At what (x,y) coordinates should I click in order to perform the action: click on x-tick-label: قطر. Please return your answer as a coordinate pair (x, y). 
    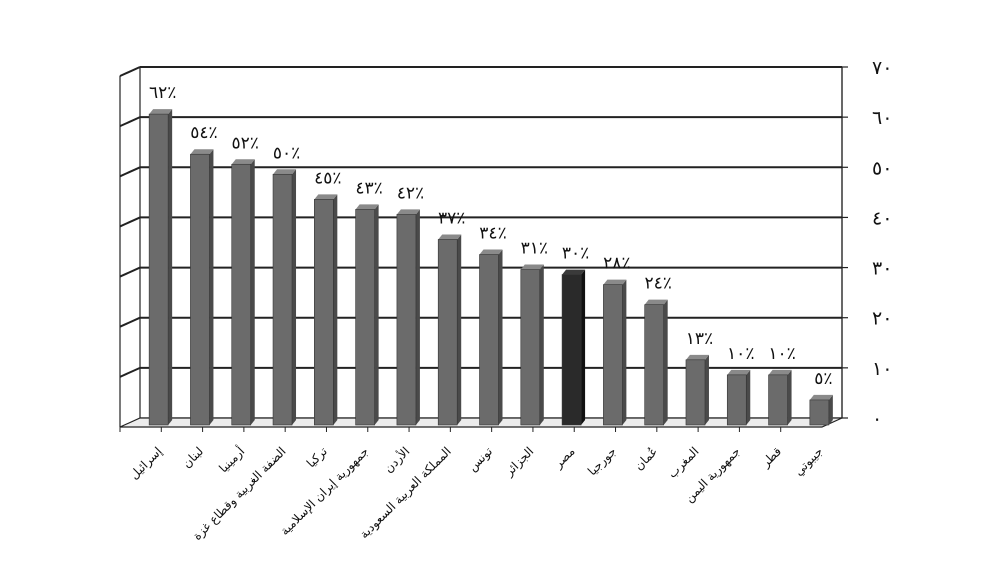
    Looking at the image, I should click on (771, 457).